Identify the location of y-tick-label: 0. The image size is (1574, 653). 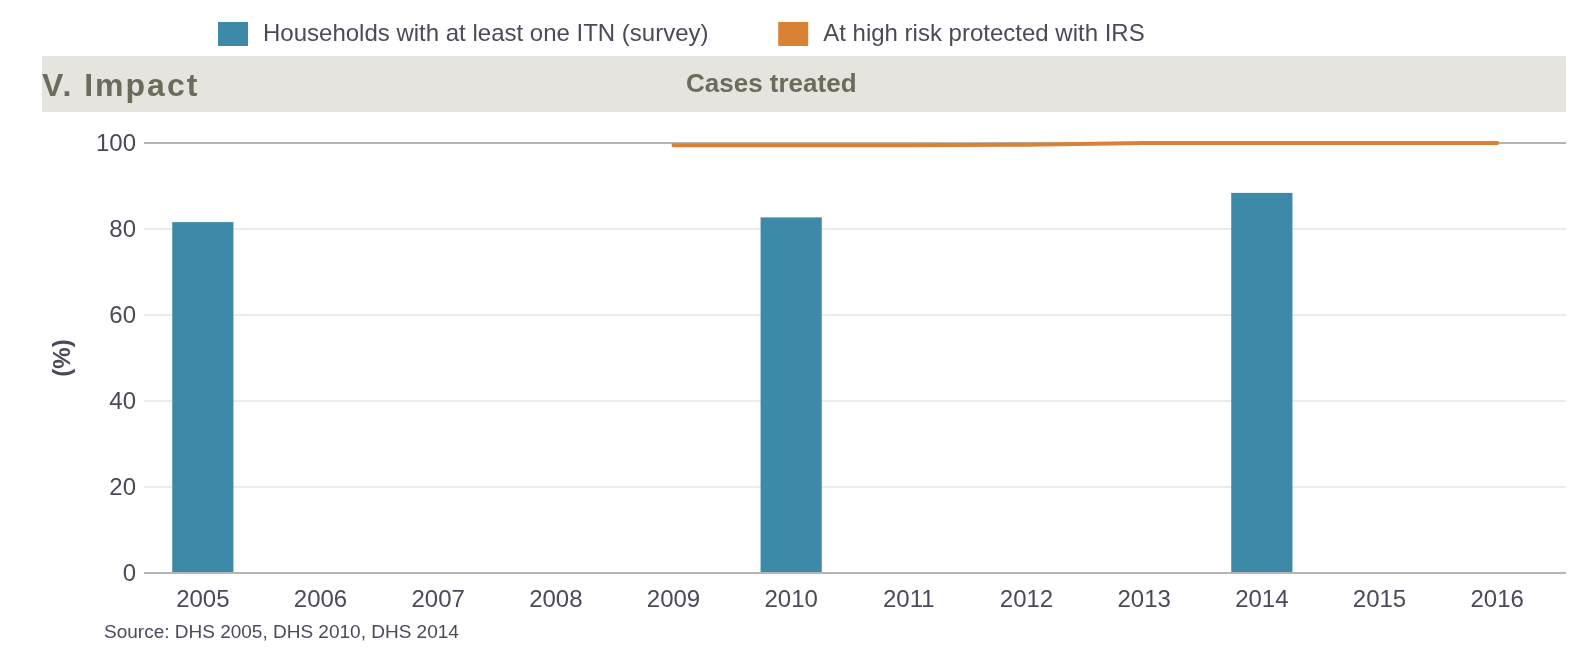
(129, 573).